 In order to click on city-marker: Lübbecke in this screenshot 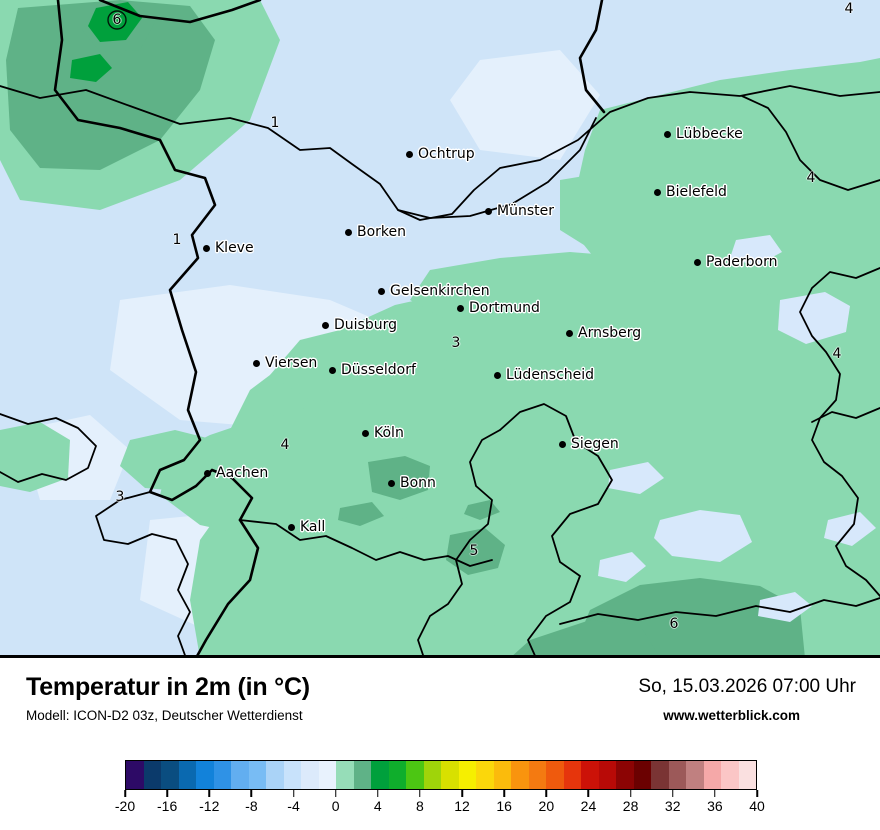, I will do `click(703, 134)`.